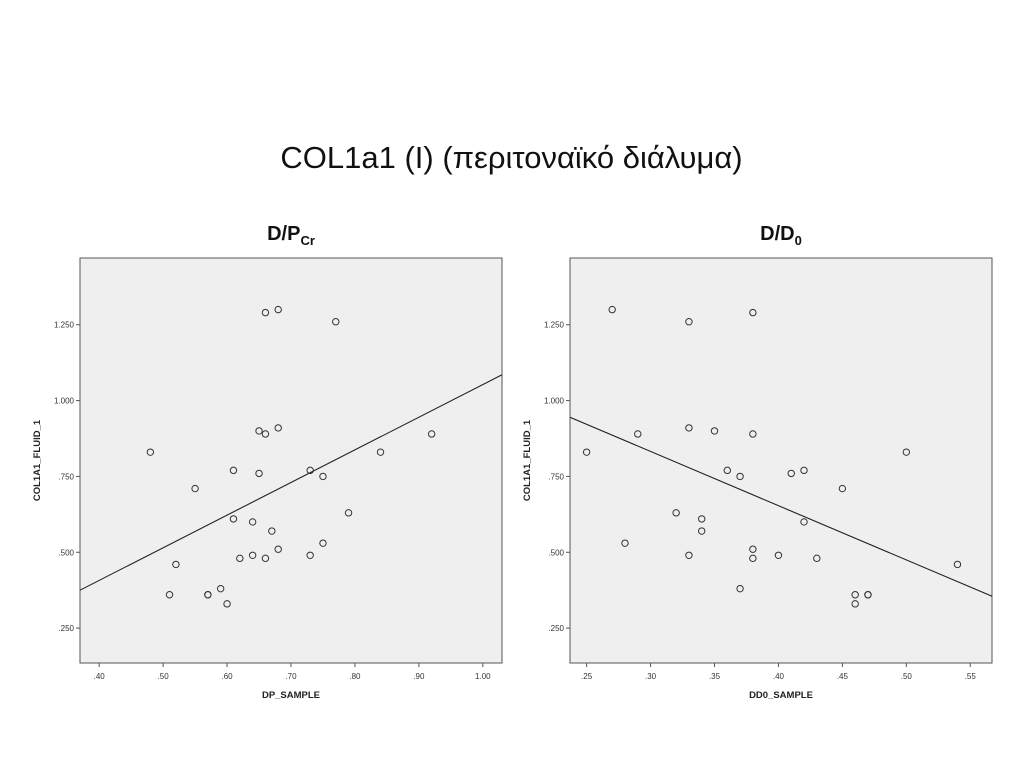 The height and width of the screenshot is (768, 1023). I want to click on x-tick-label: .45, so click(843, 676).